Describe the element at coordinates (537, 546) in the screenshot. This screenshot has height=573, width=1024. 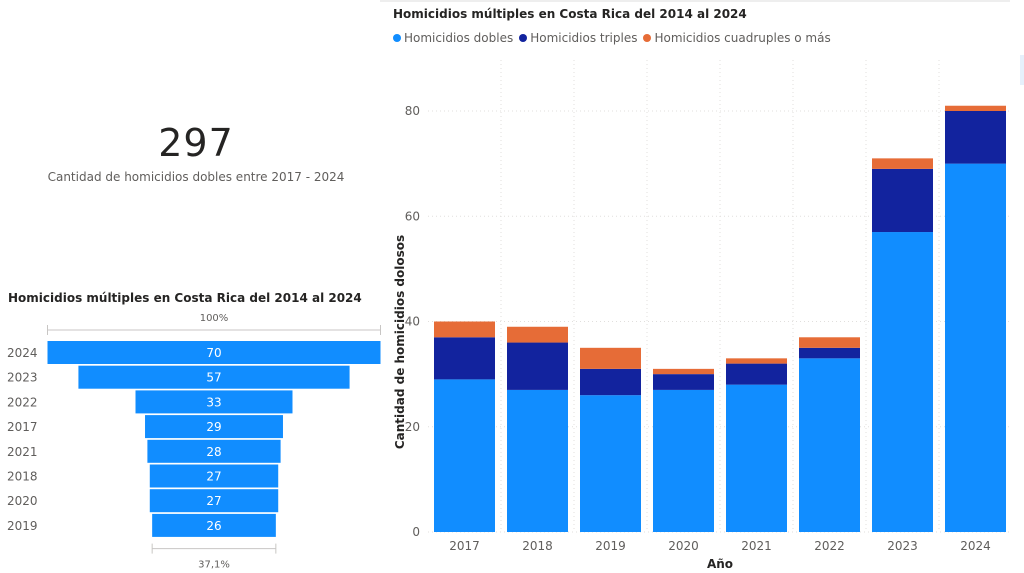
I see `x-tick-label: 2018` at that location.